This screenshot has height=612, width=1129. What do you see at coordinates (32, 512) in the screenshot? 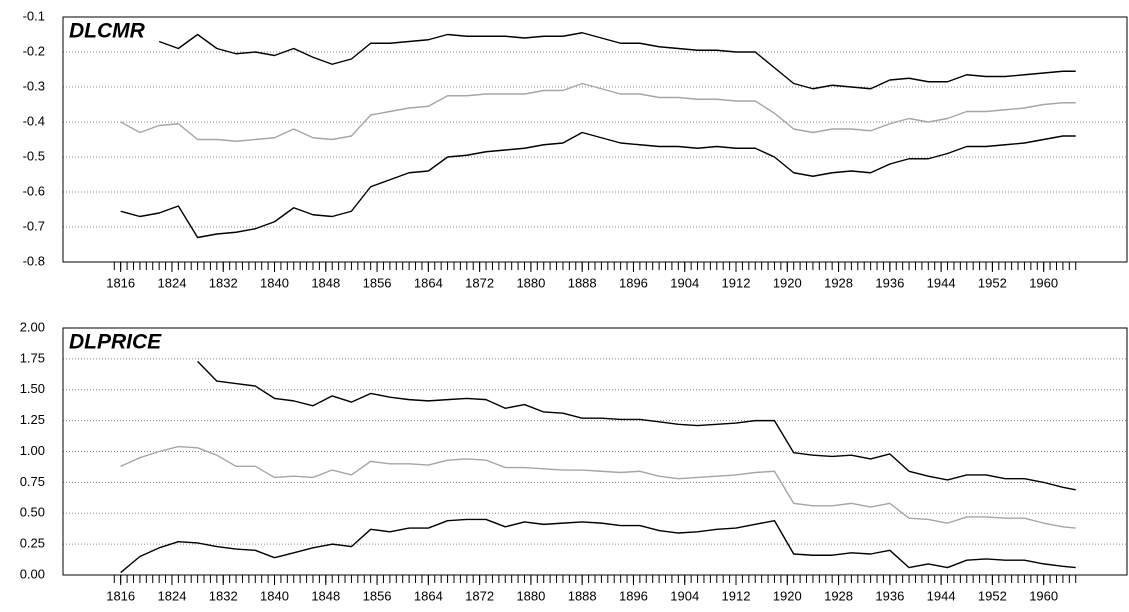
I see `y-tick-label: 0.50` at bounding box center [32, 512].